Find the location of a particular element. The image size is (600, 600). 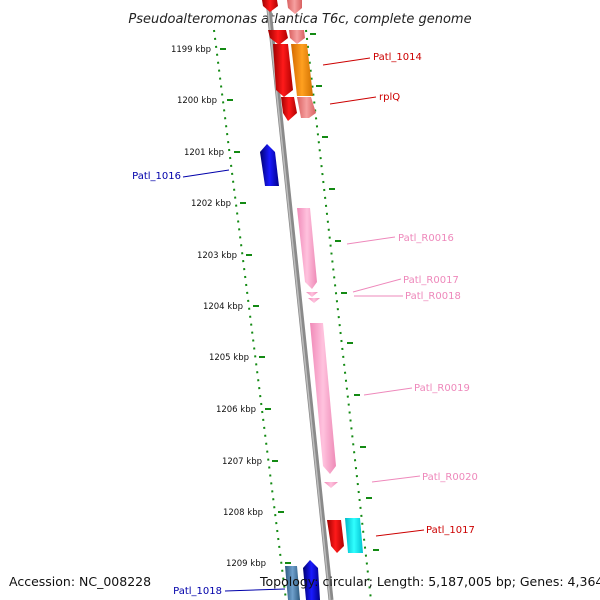

gene-features-reverse is located at coordinates (280, 300).